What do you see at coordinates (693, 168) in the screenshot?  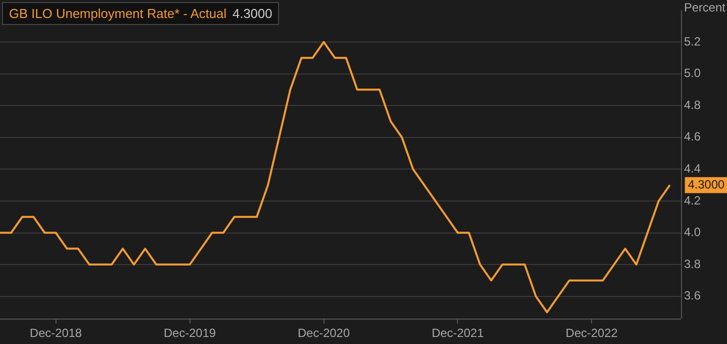 I see `y-tick-label: 4.4` at bounding box center [693, 168].